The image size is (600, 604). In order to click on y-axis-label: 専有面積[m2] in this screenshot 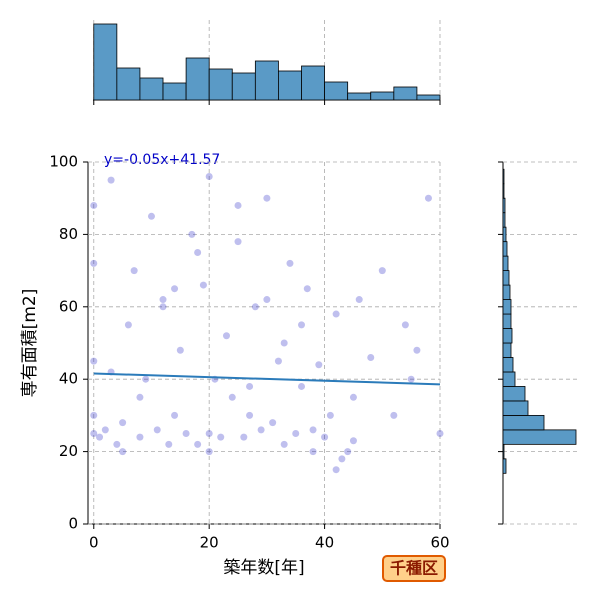, I will do `click(30, 343)`.